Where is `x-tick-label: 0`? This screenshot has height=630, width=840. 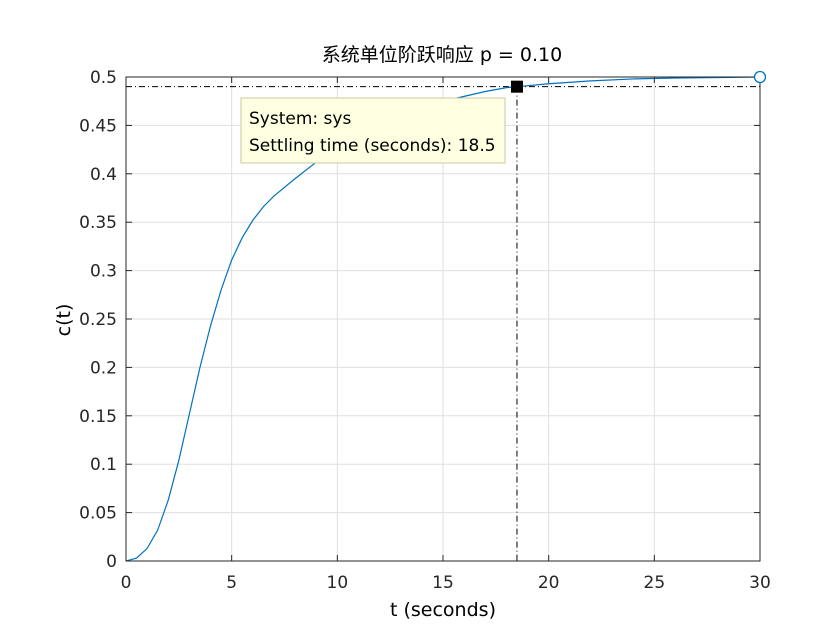
x-tick-label: 0 is located at coordinates (126, 583).